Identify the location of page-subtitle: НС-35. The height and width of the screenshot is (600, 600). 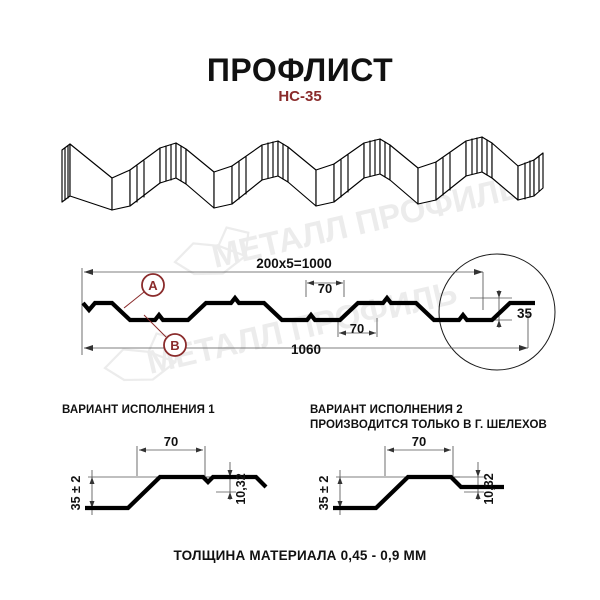
(300, 96).